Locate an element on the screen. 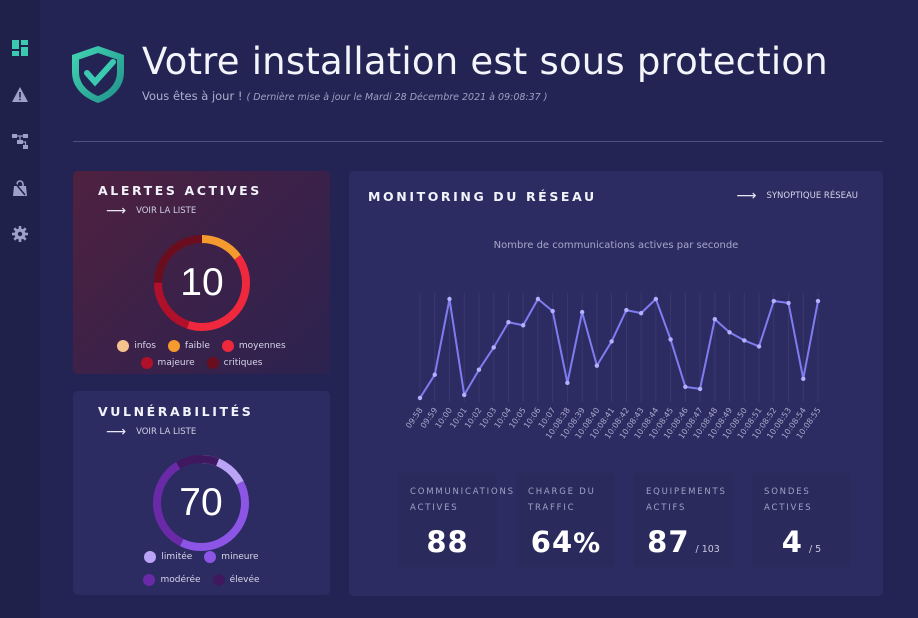 The image size is (918, 618). gear-icon is located at coordinates (20, 234).